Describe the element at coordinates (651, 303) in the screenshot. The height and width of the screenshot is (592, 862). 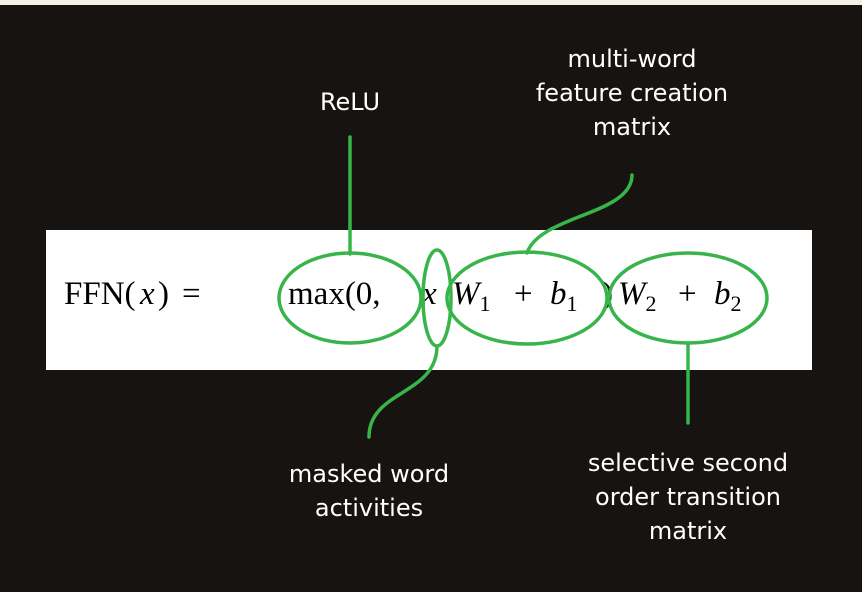
I see `w2-subscript: 2` at that location.